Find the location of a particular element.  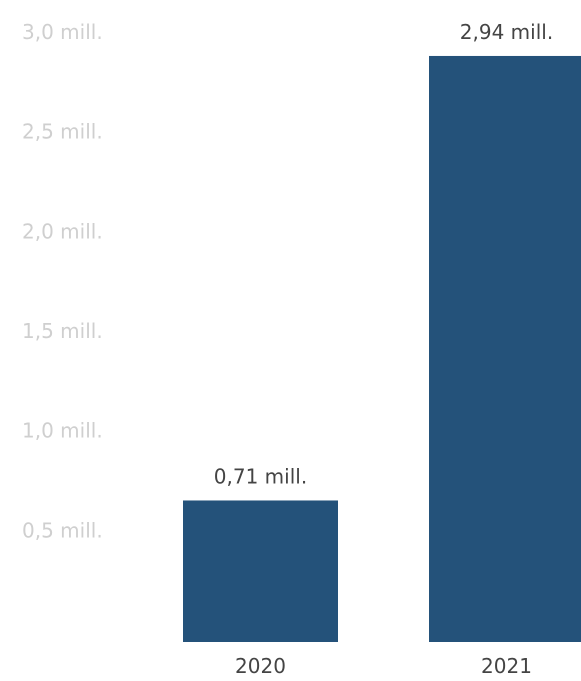

y-tick-label: 2,0 mill. is located at coordinates (62, 231).